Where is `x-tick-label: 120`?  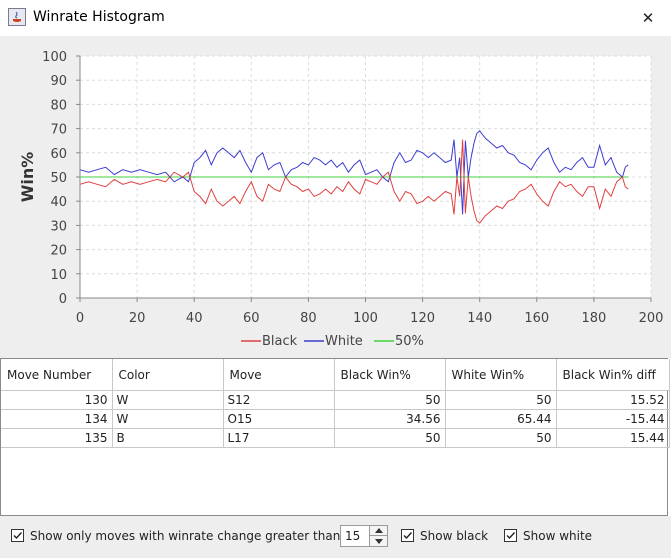 x-tick-label: 120 is located at coordinates (422, 318).